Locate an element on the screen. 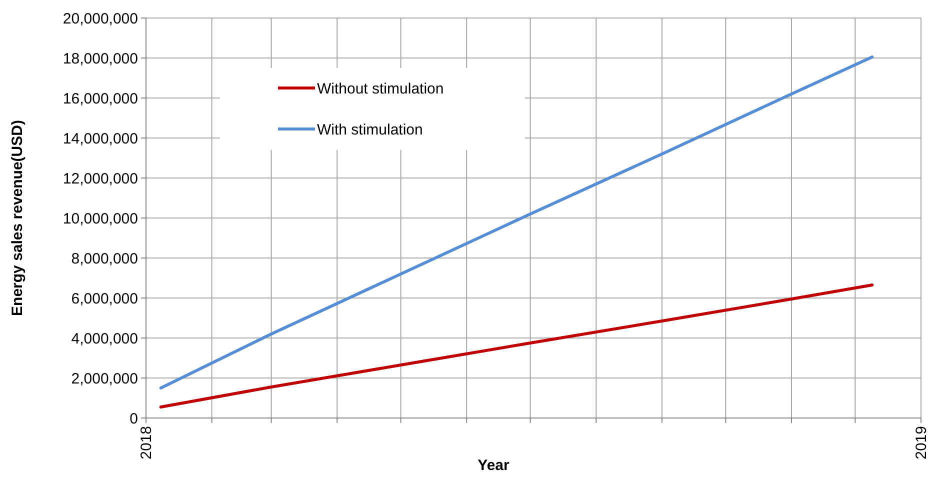 Image resolution: width=929 pixels, height=477 pixels. legend-label: With stimulation is located at coordinates (370, 129).